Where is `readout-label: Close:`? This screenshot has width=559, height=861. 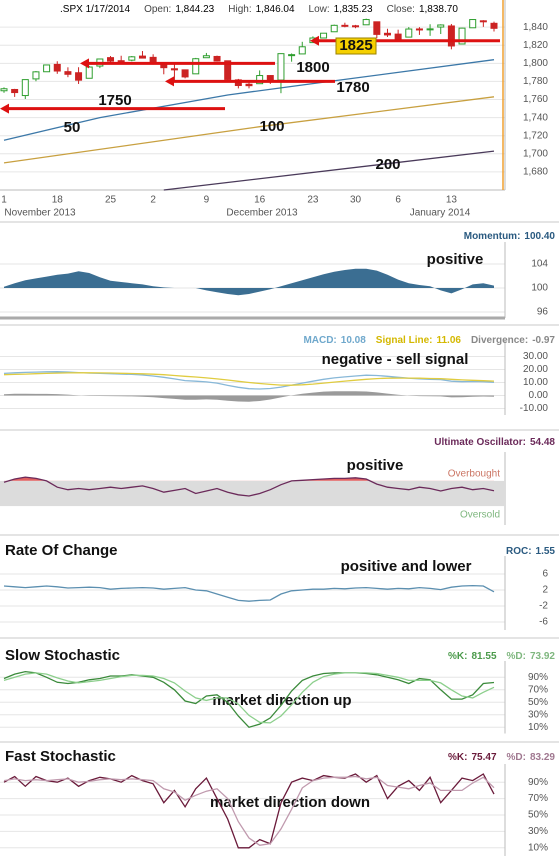 readout-label: Close: is located at coordinates (401, 9).